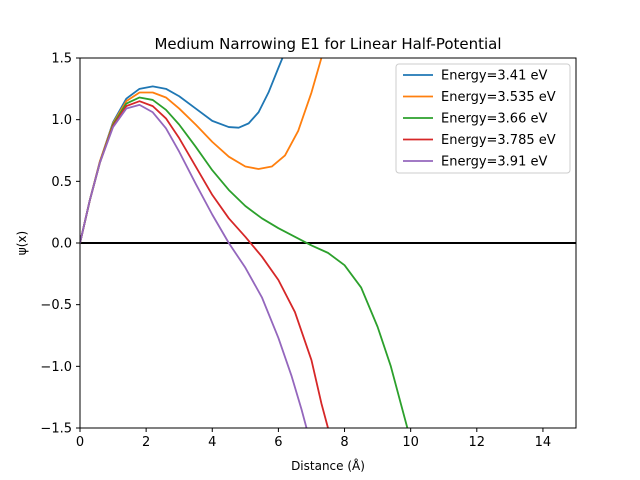  What do you see at coordinates (61, 59) in the screenshot?
I see `y-tick-label: 1.5` at bounding box center [61, 59].